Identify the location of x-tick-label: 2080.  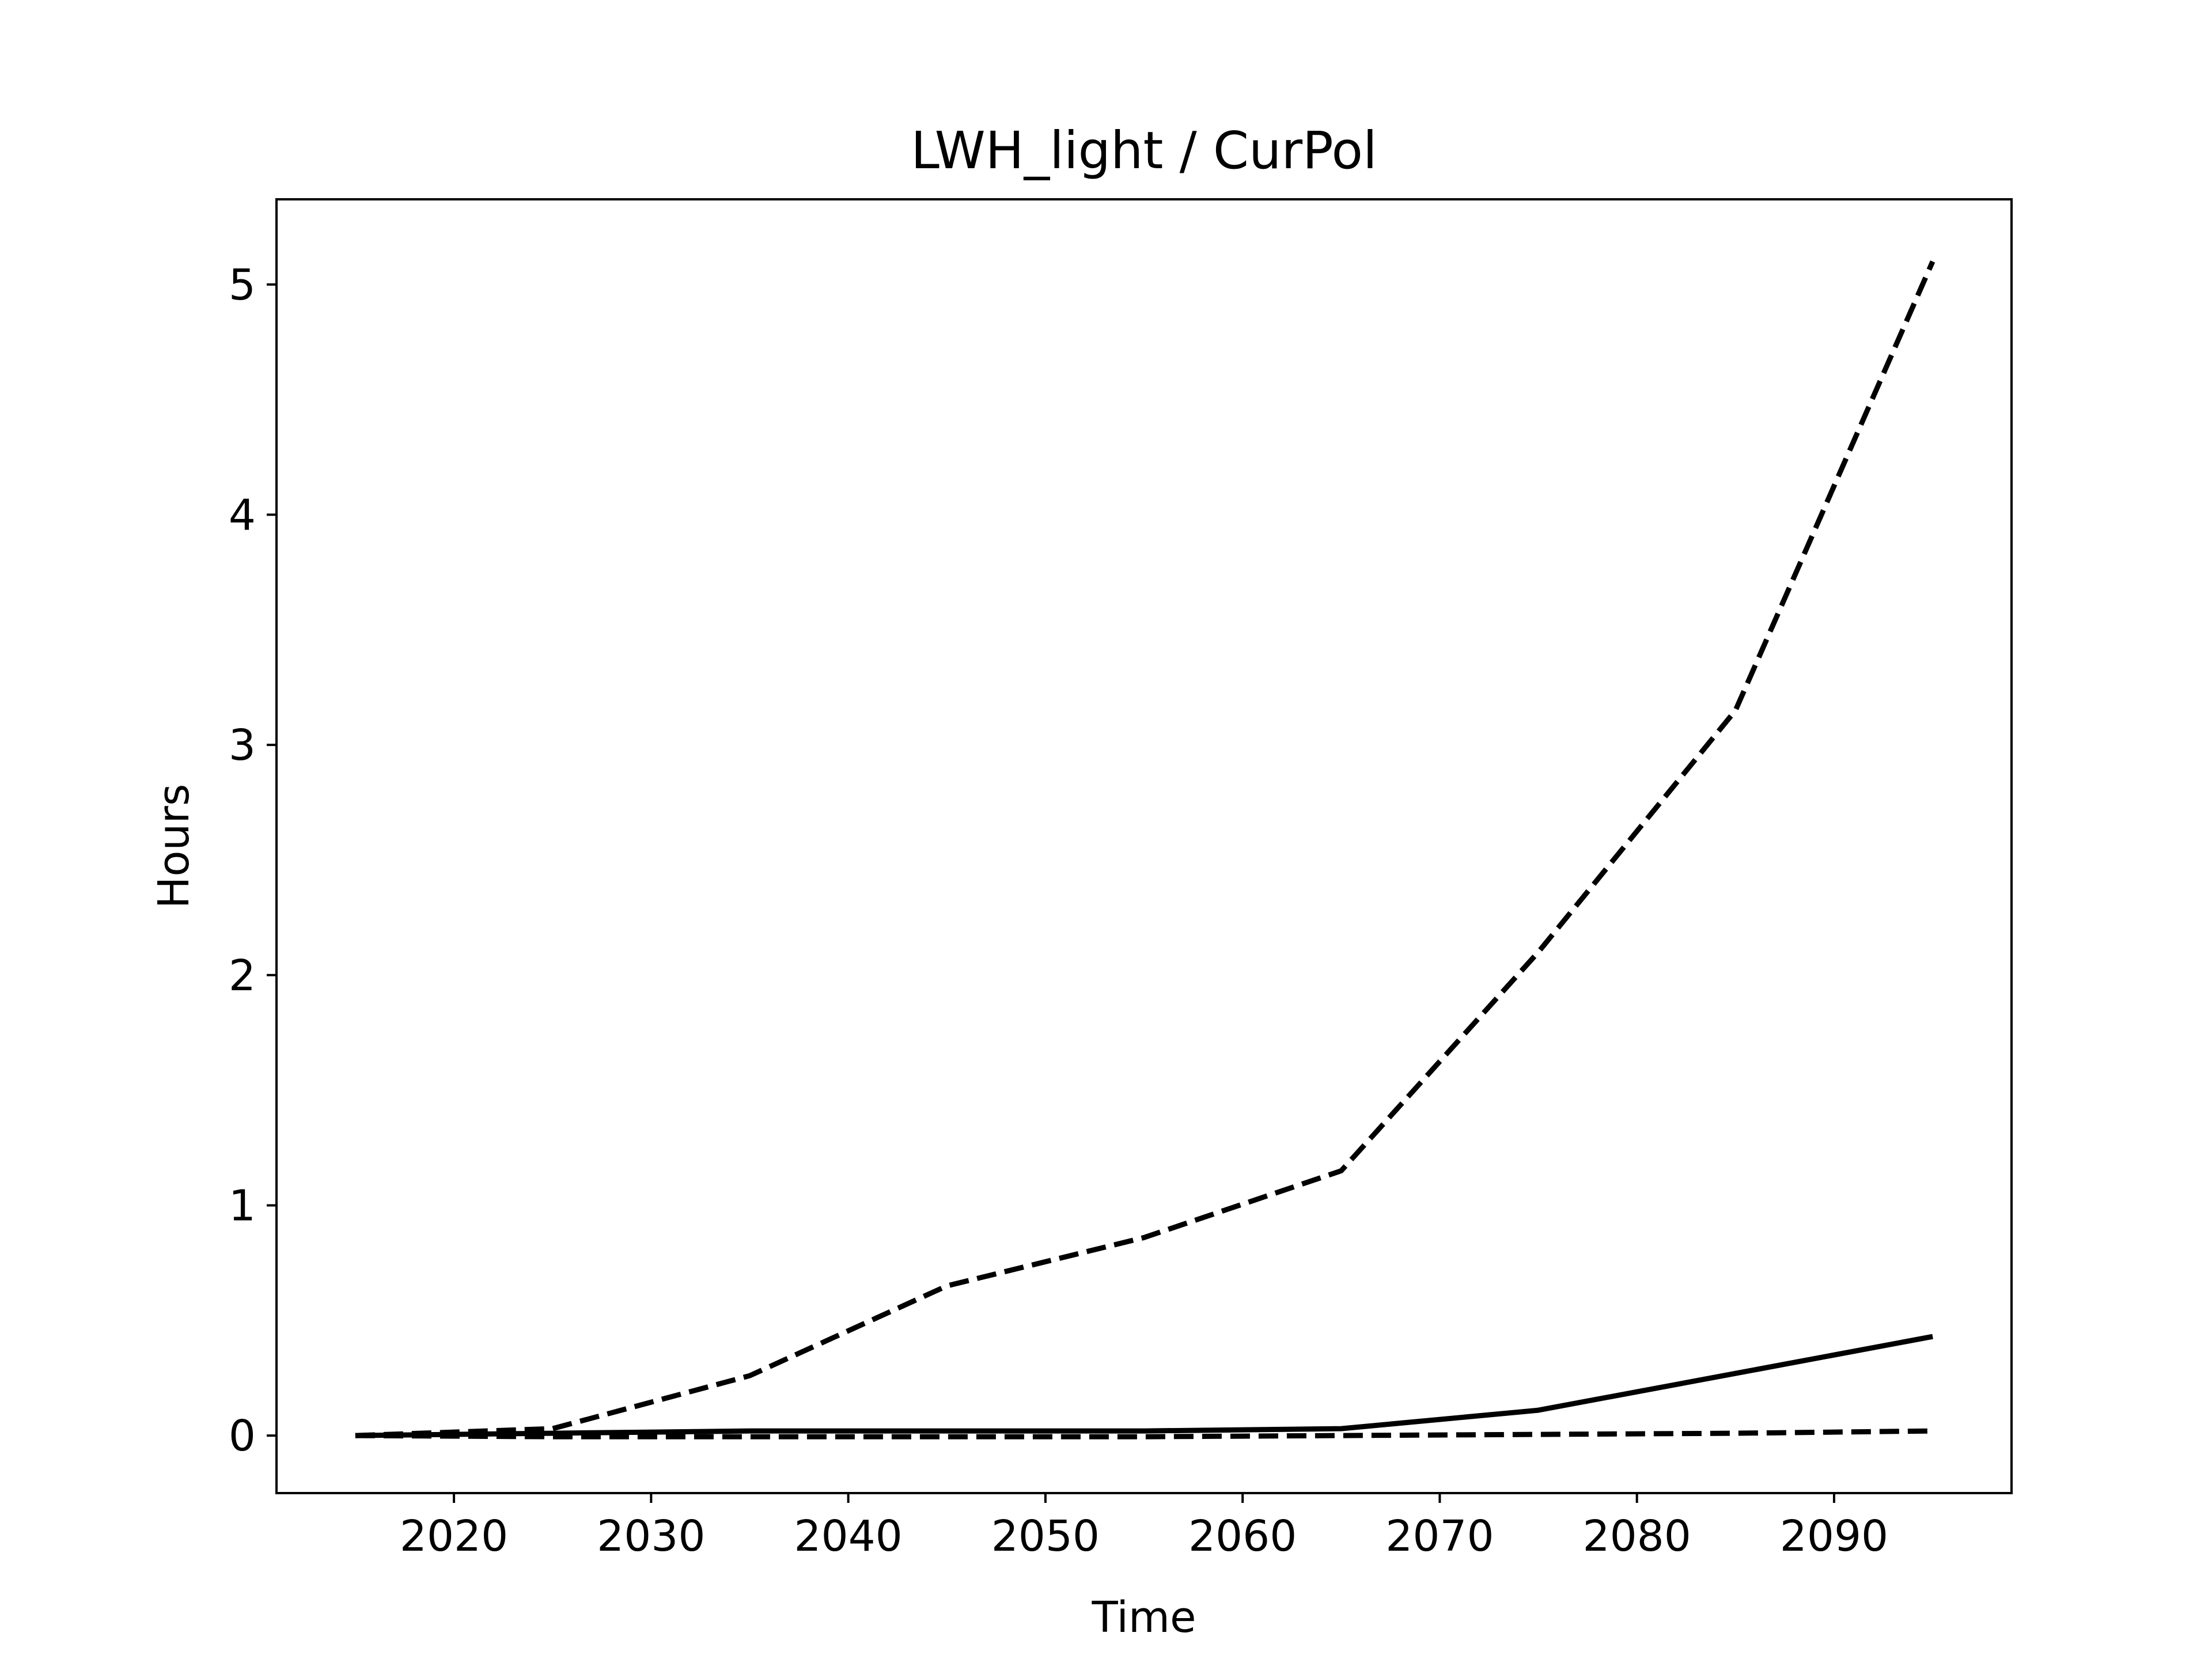
(1637, 1536).